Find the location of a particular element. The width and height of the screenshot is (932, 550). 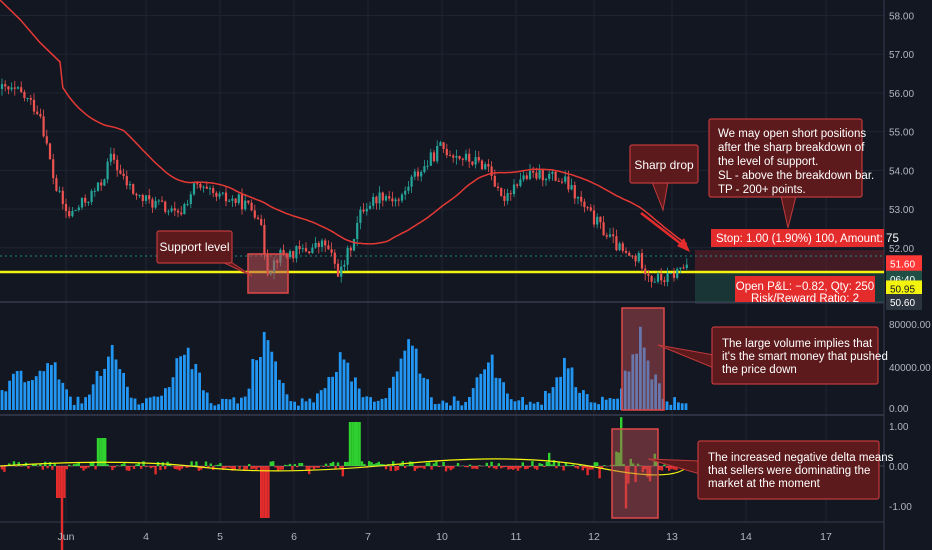

volume-highlight-box is located at coordinates (643, 359).